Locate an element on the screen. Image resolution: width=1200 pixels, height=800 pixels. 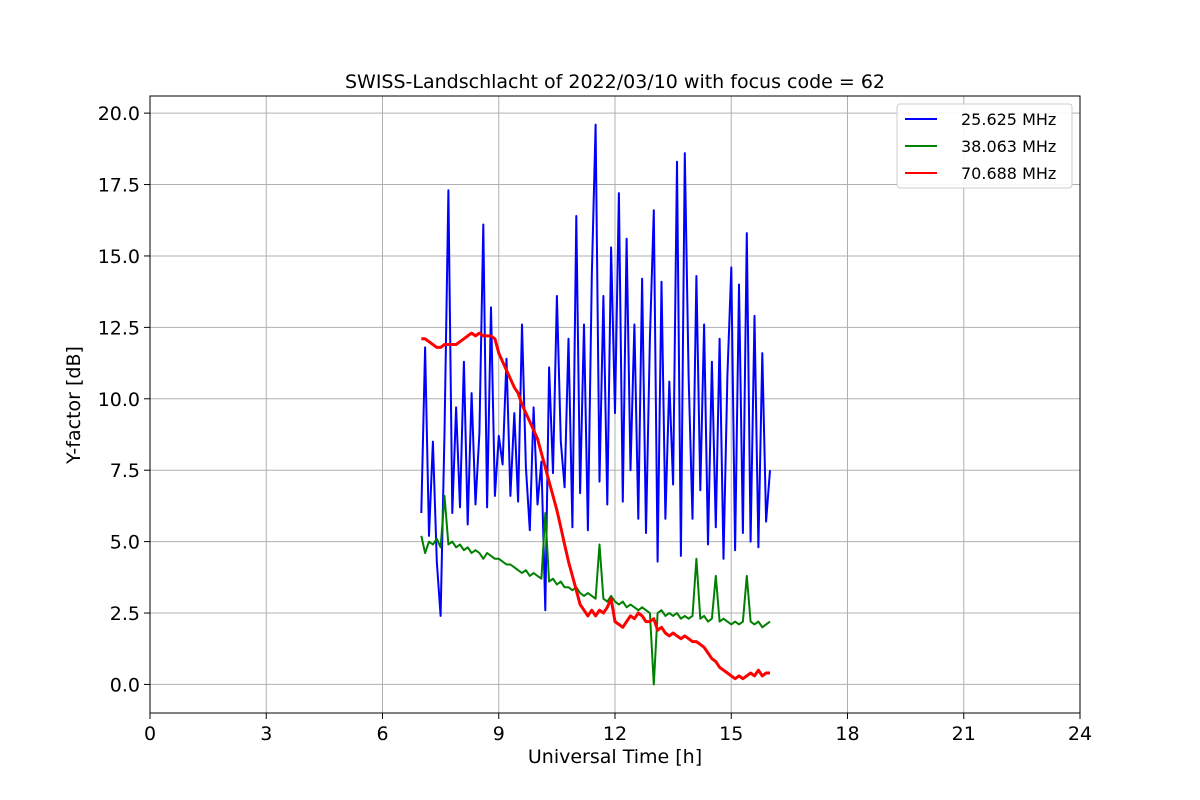
y-tick-label: 2.5 is located at coordinates (125, 614).